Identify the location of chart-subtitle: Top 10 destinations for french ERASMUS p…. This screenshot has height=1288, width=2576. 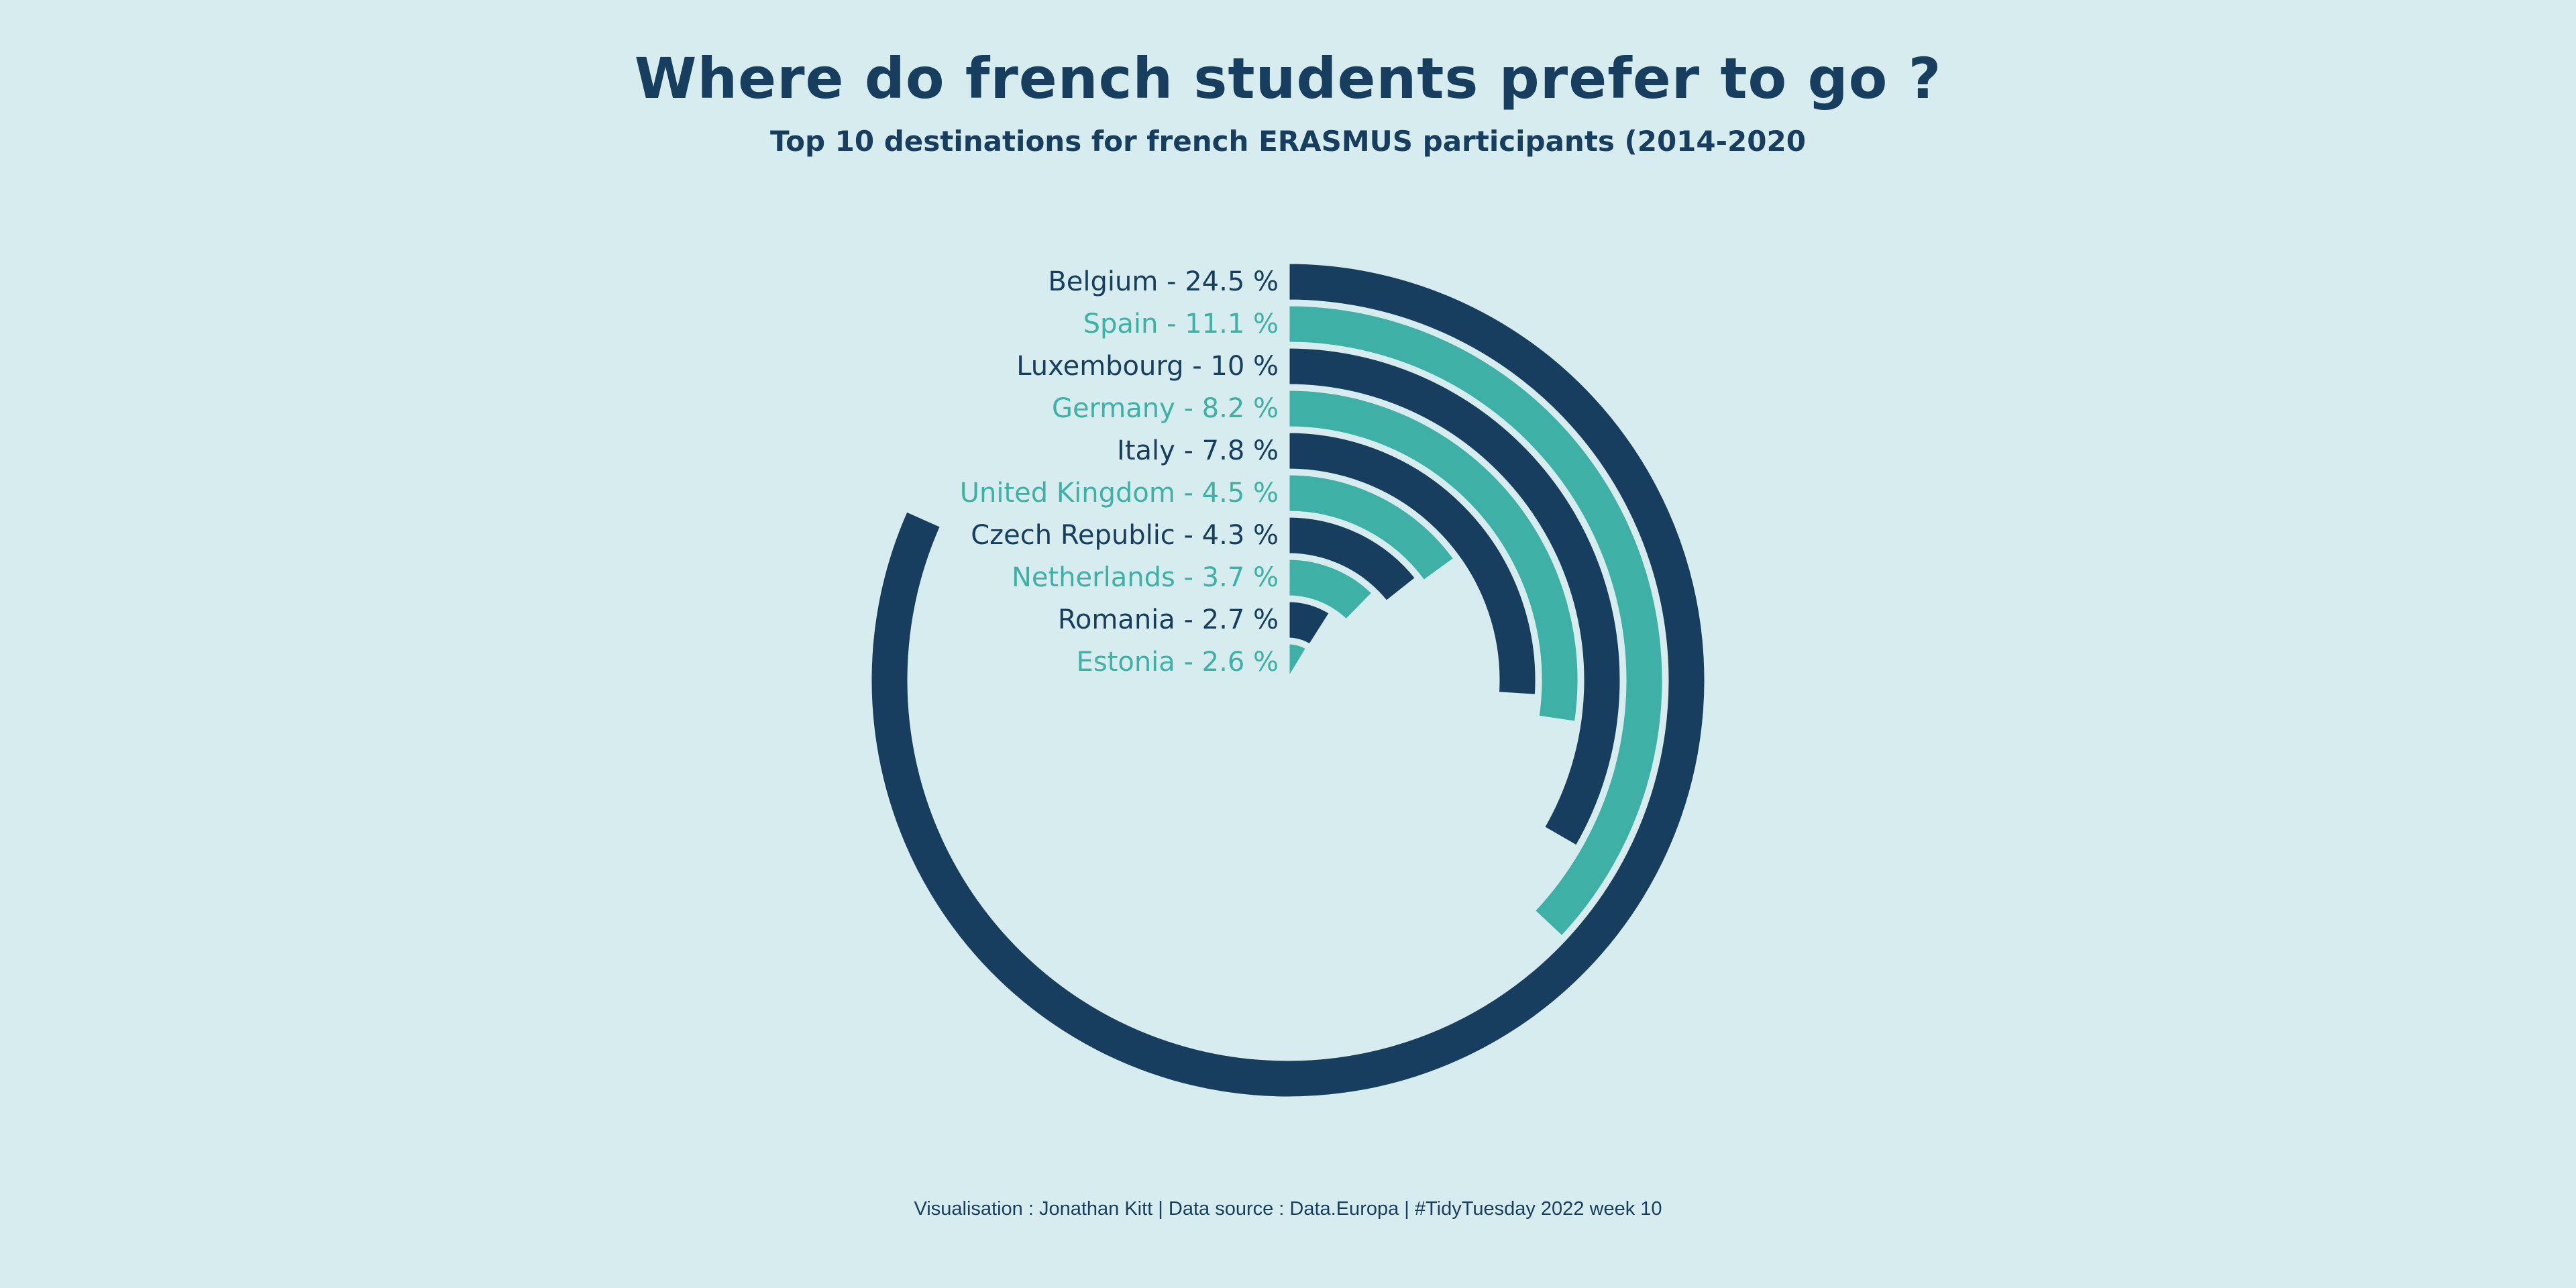
(1288, 141).